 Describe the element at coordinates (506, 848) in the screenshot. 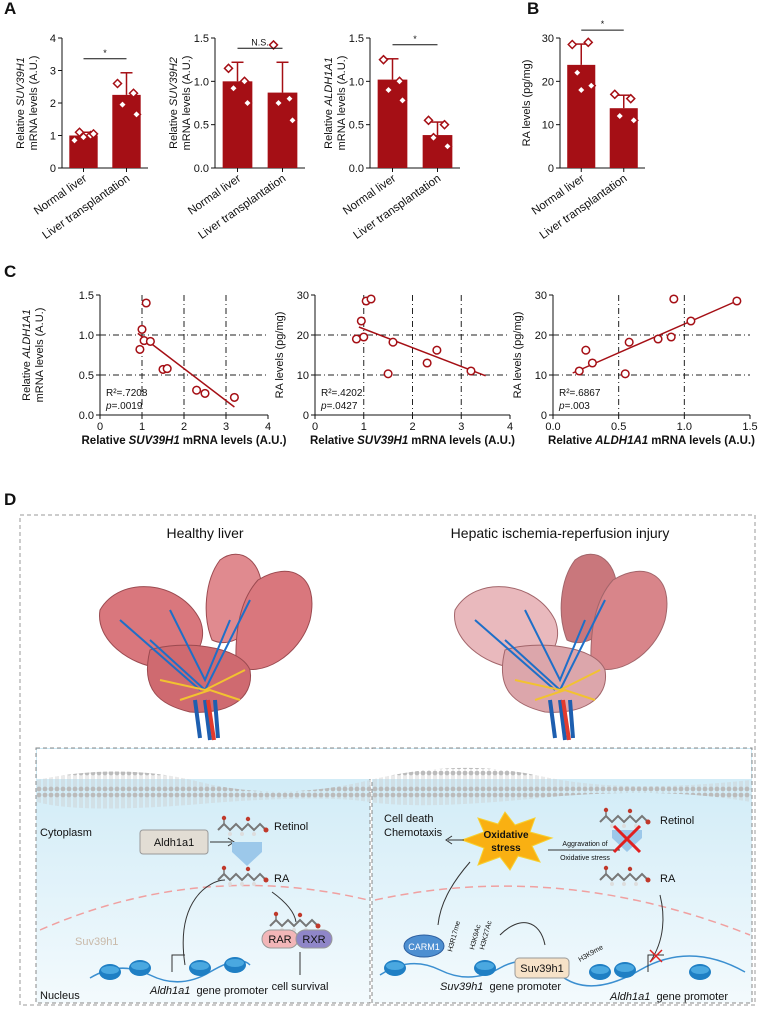

I see `stress-label: stress` at that location.